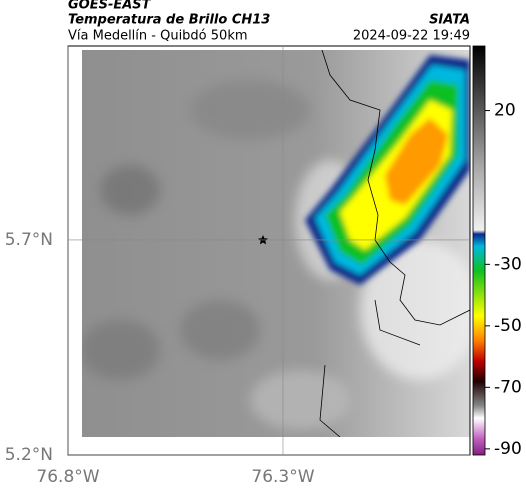  What do you see at coordinates (110, 6) in the screenshot?
I see `source-title: GOES-EAST` at bounding box center [110, 6].